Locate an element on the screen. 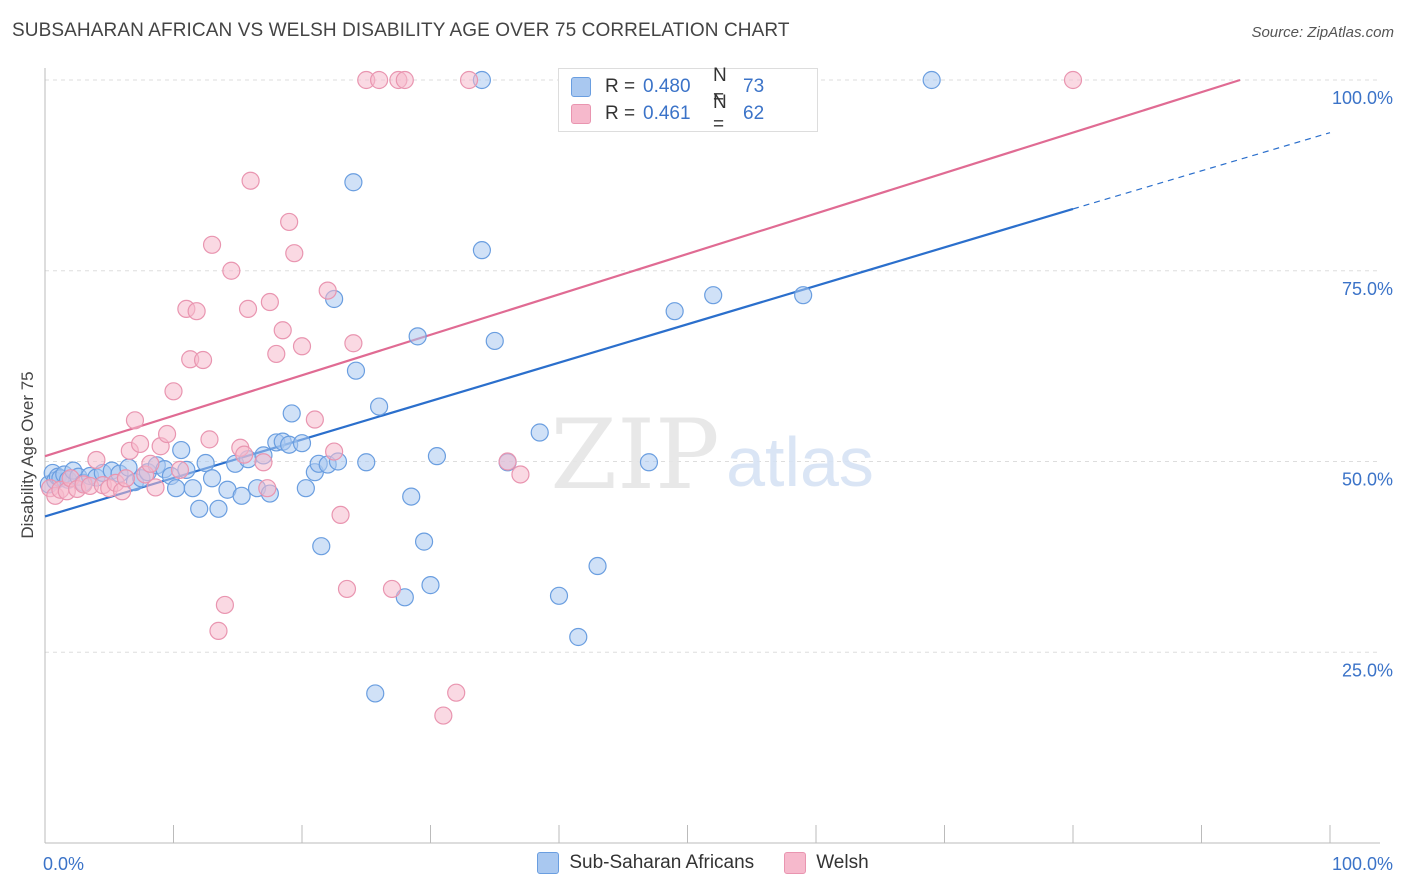  x-tick-label: 100.0% is located at coordinates (1362, 864).